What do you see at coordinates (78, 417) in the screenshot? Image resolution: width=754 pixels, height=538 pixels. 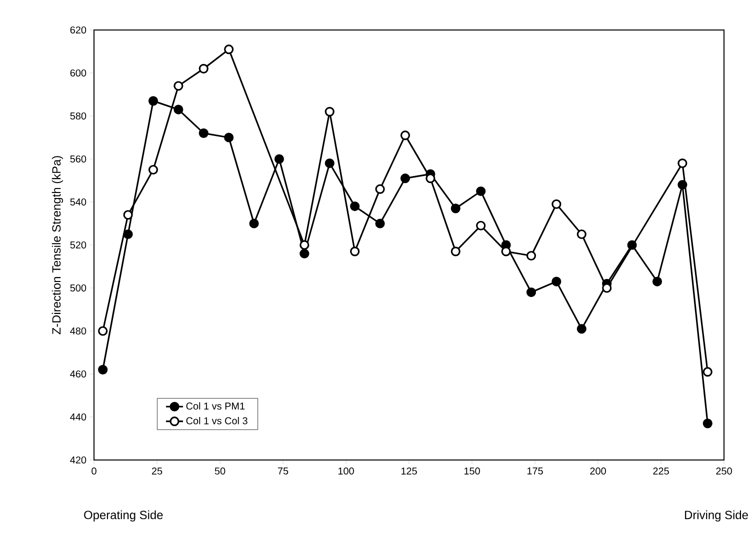 I see `y-tick-label: 440` at bounding box center [78, 417].